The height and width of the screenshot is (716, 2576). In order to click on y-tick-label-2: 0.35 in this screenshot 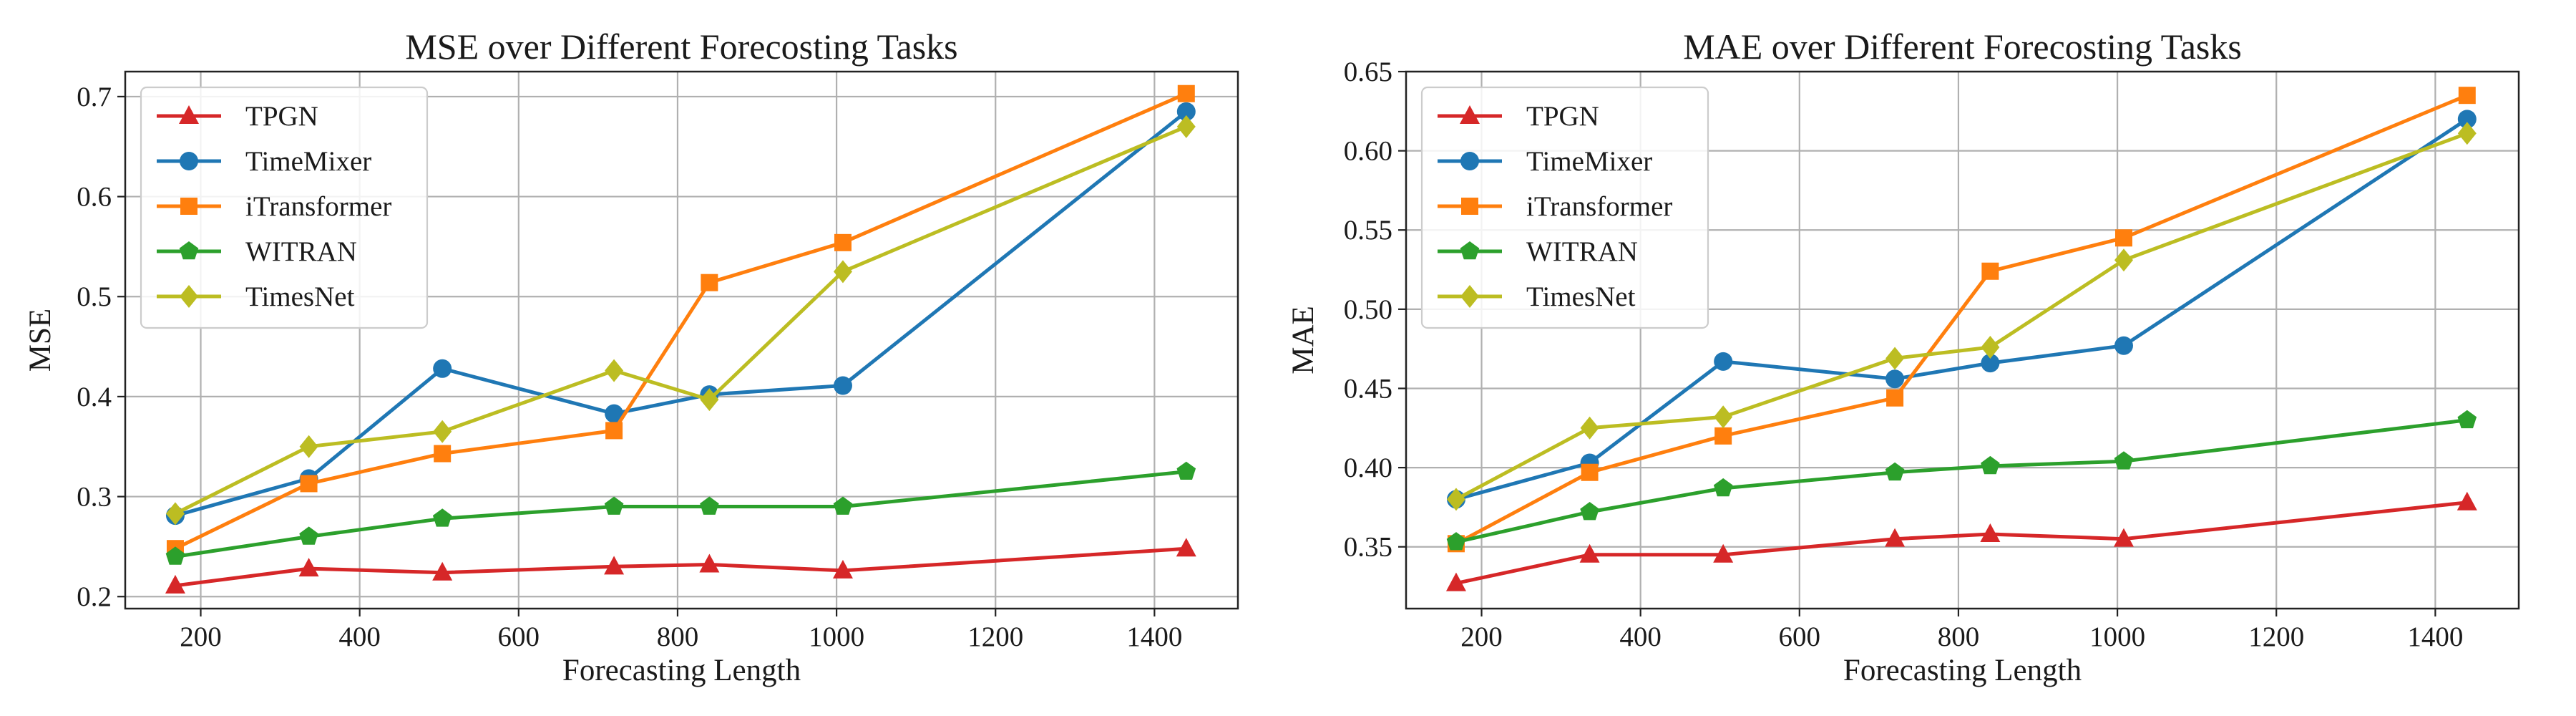, I will do `click(1368, 547)`.